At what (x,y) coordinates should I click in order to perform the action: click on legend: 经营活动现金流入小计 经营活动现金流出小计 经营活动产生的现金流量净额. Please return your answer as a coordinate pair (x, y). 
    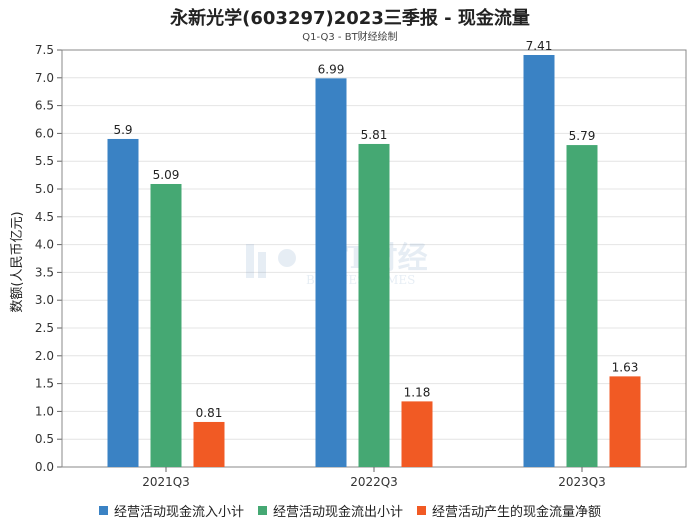
    Looking at the image, I should click on (350, 510).